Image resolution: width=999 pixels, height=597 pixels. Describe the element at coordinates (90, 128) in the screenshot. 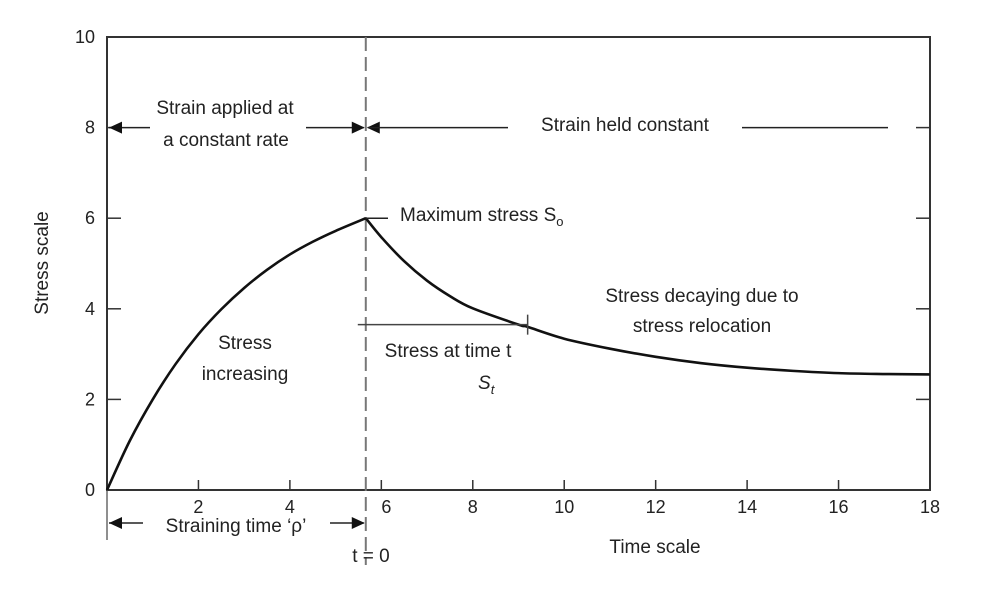

I see `y-tick-label: 8` at that location.